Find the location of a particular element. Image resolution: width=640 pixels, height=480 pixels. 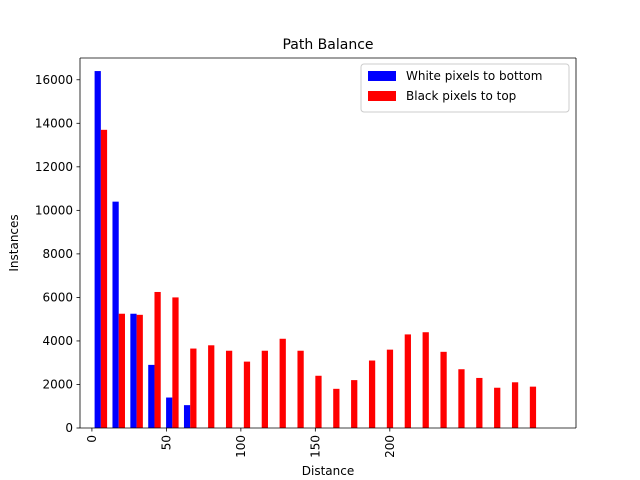

x-tick-label: 200 is located at coordinates (390, 446).